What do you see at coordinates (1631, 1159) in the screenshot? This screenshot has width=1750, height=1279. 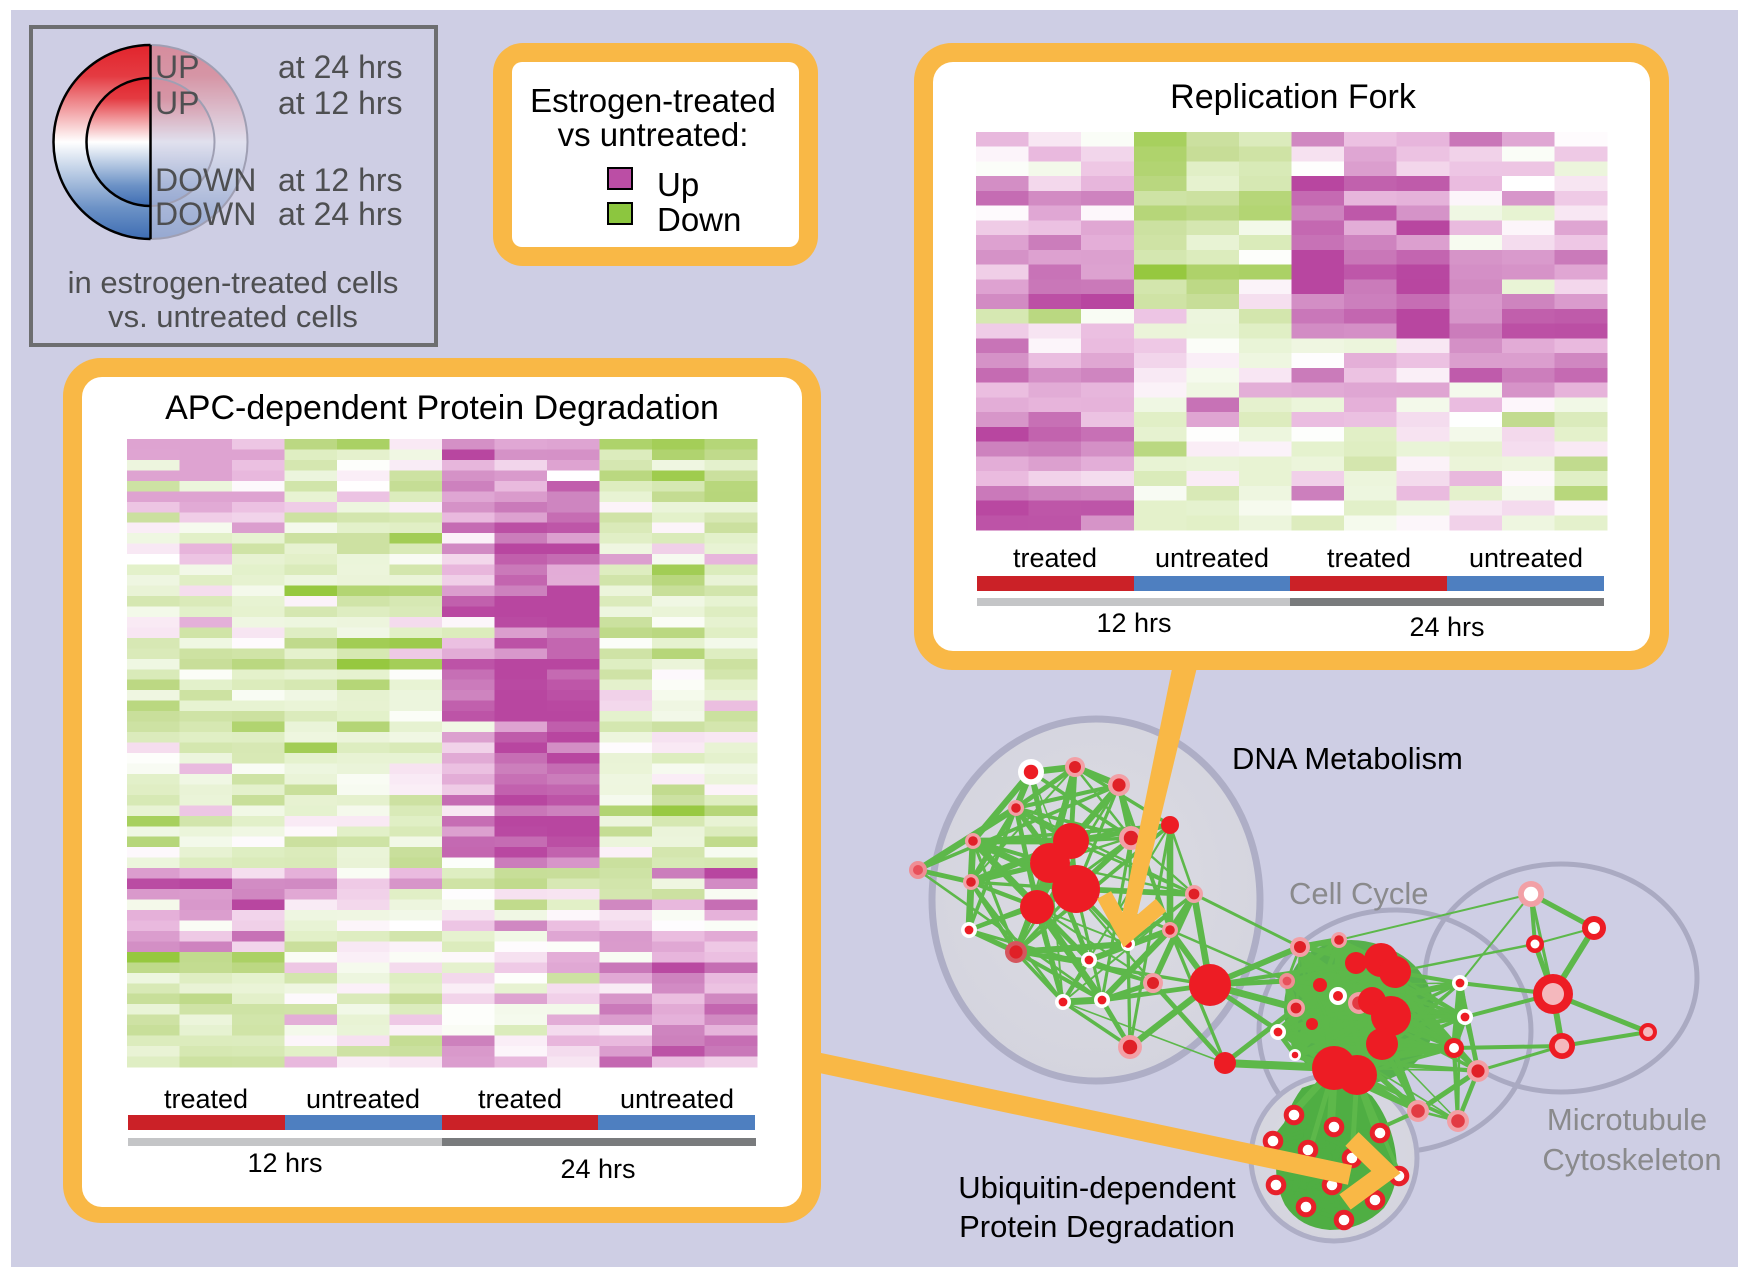 I see `svg-text: Cytoskeleton` at bounding box center [1631, 1159].